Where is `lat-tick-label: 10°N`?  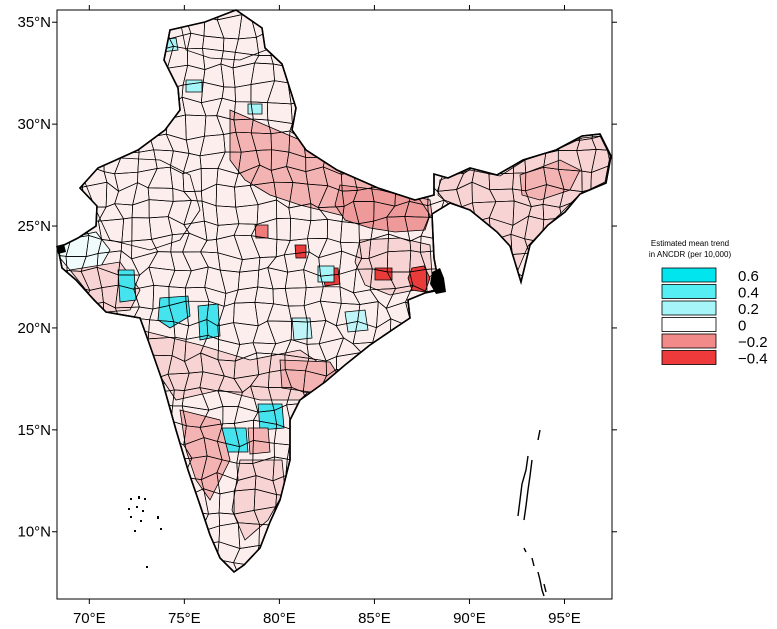
lat-tick-label: 10°N is located at coordinates (34, 532).